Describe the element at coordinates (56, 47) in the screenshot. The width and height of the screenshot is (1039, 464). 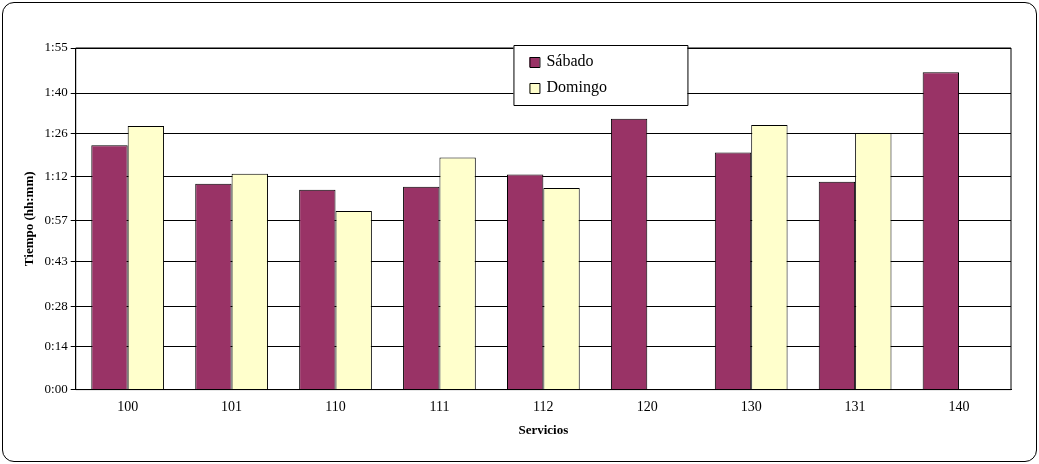
I see `y-tick-label: 1:55` at that location.